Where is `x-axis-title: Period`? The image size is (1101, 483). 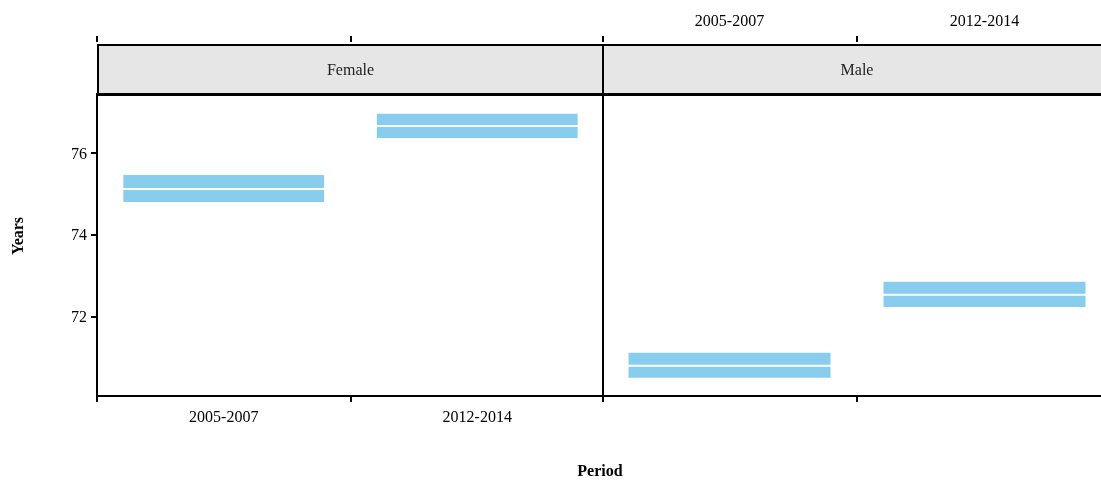
x-axis-title: Period is located at coordinates (600, 471).